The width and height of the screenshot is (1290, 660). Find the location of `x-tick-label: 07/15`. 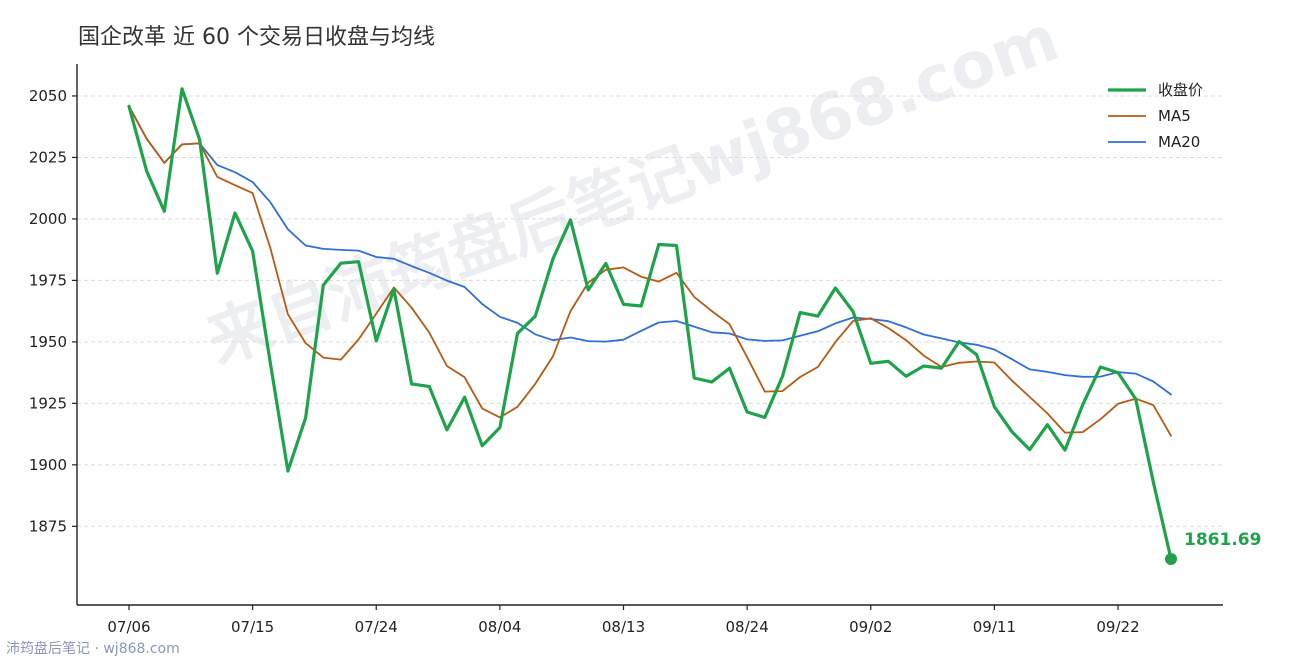

x-tick-label: 07/15 is located at coordinates (252, 627).